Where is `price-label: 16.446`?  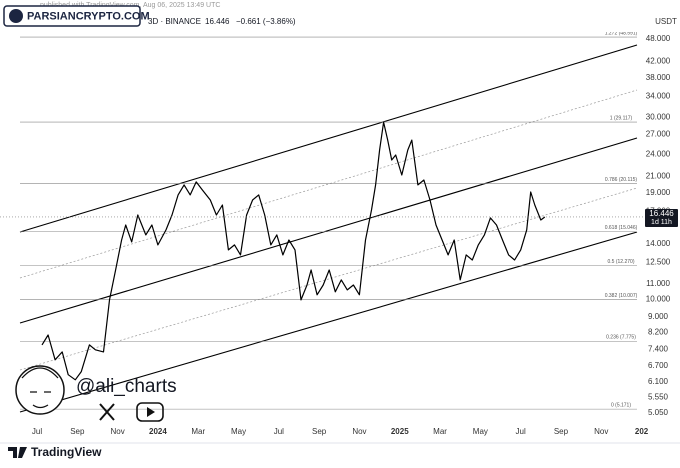
price-label: 16.446 is located at coordinates (661, 213).